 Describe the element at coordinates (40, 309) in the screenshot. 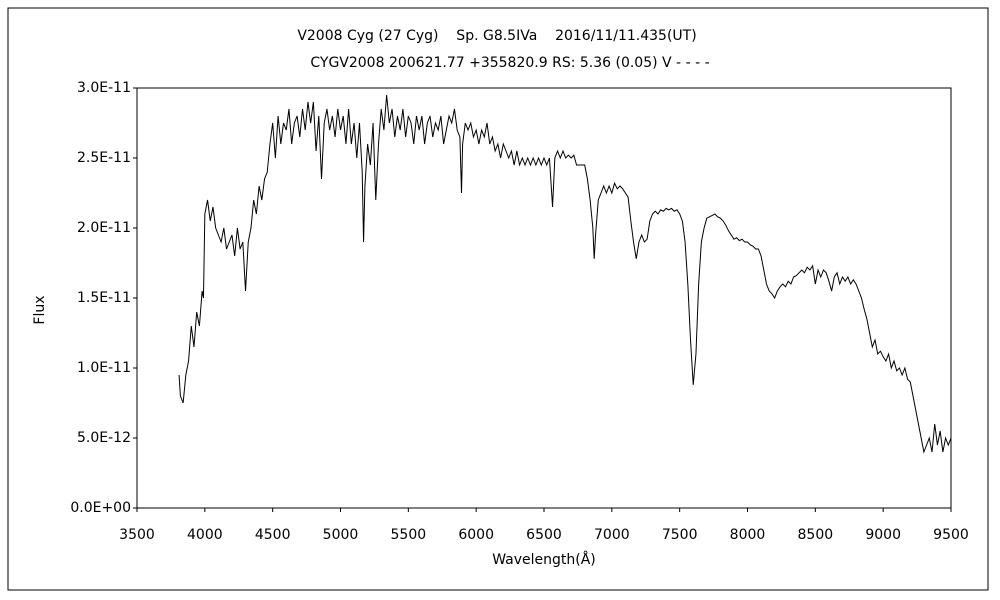

I see `y-axis-label: Flux` at that location.